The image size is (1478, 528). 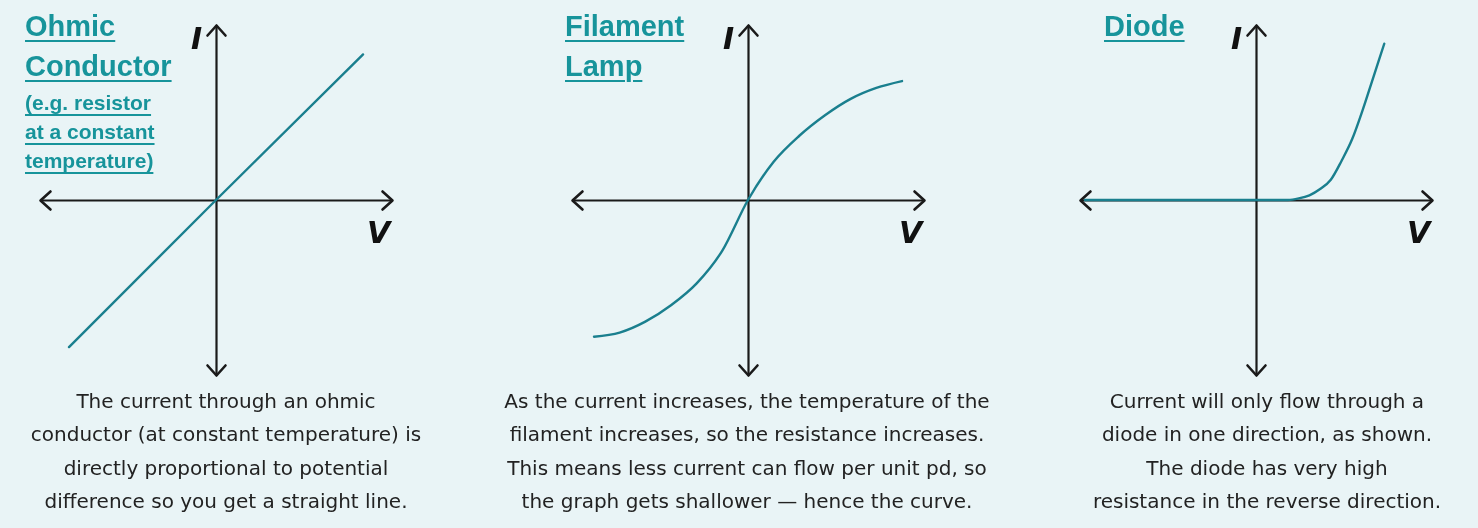 What do you see at coordinates (625, 46) in the screenshot?
I see `chart-title: Filament Lamp` at bounding box center [625, 46].